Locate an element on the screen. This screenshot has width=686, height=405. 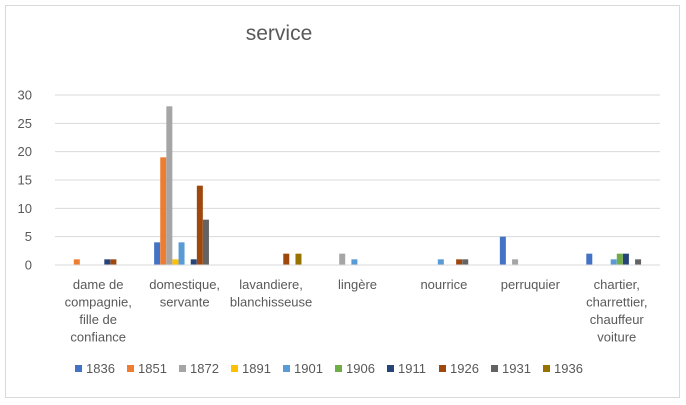
legend-label-1936: 1936 is located at coordinates (568, 368).